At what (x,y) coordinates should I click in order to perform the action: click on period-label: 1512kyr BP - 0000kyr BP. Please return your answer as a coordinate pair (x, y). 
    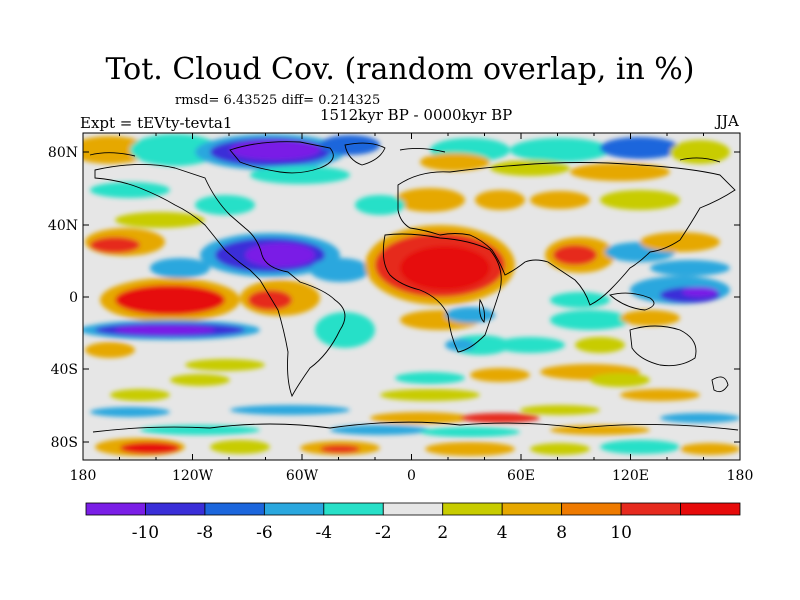
    Looking at the image, I should click on (416, 115).